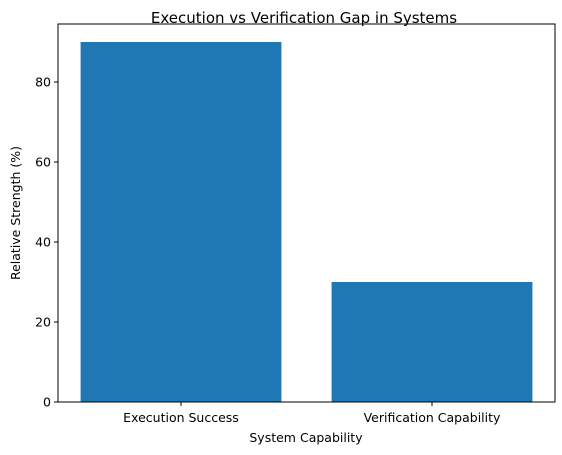 The height and width of the screenshot is (455, 562). Describe the element at coordinates (306, 437) in the screenshot. I see `x-axis-label: System Capability` at that location.